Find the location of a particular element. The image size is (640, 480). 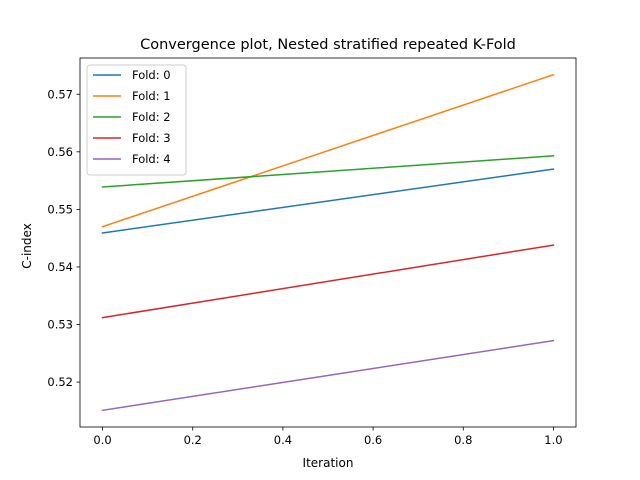

legend-label-fold-0: Fold: 0 is located at coordinates (151, 75).